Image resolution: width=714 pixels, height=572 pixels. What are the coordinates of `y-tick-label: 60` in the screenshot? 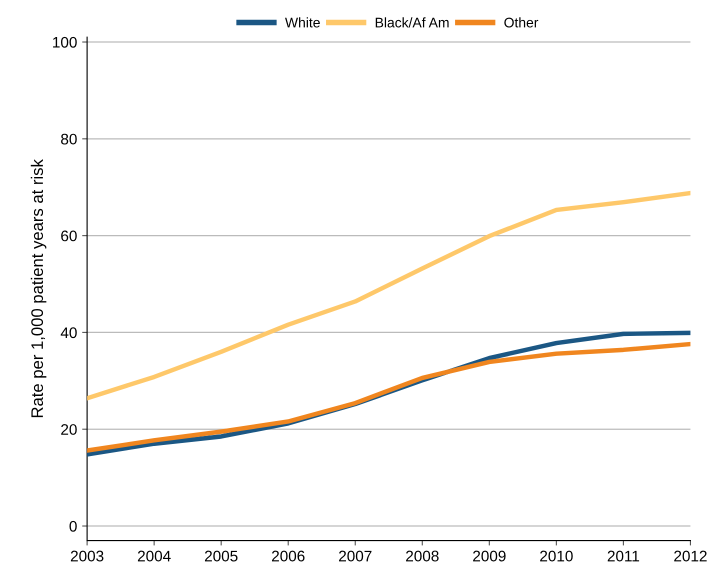 It's located at (69, 236).